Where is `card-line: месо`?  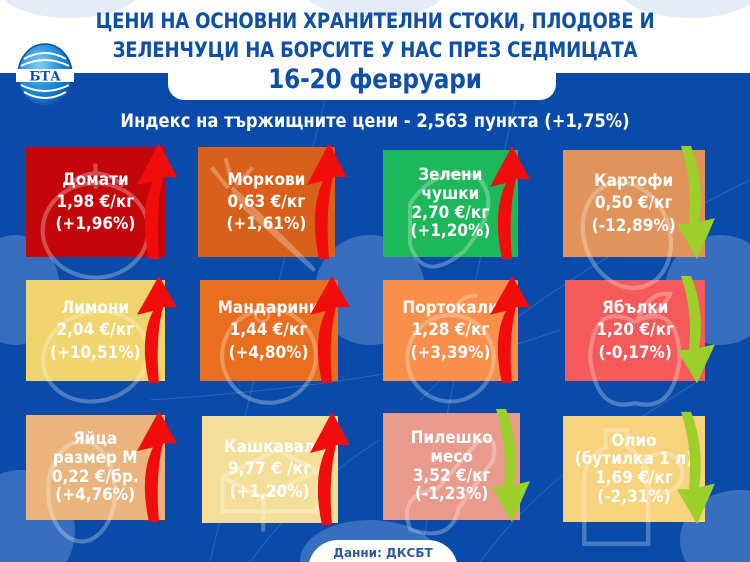 card-line: месо is located at coordinates (451, 456).